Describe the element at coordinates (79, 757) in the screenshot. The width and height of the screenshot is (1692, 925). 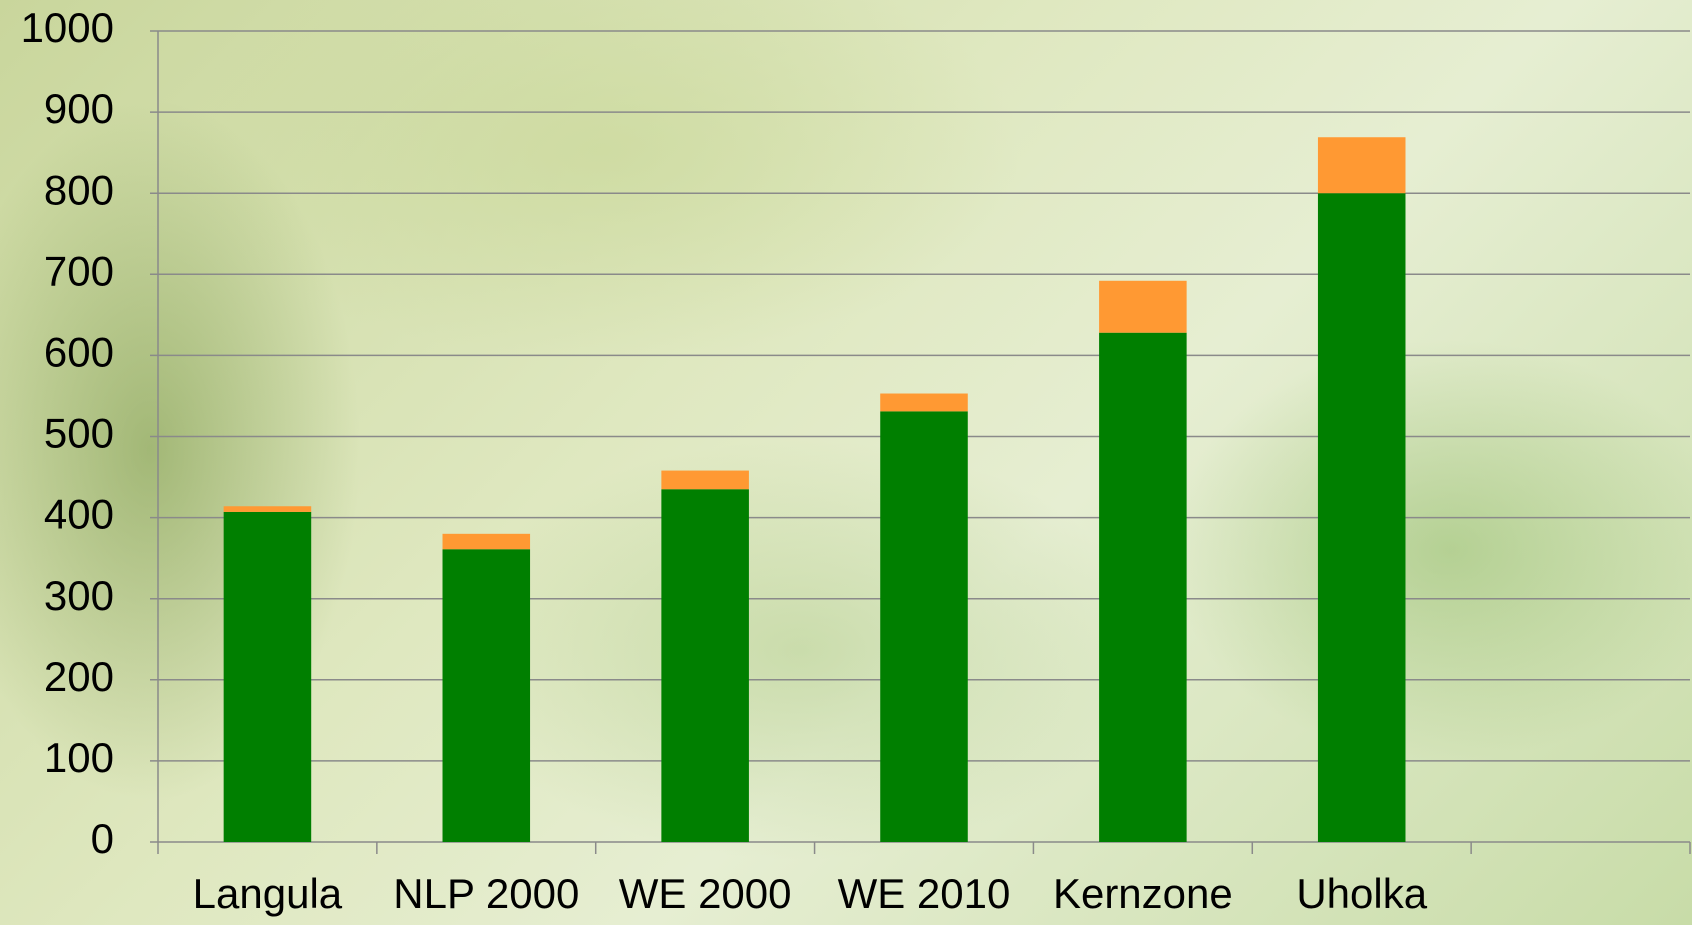
I see `y-tick-label: 100` at that location.